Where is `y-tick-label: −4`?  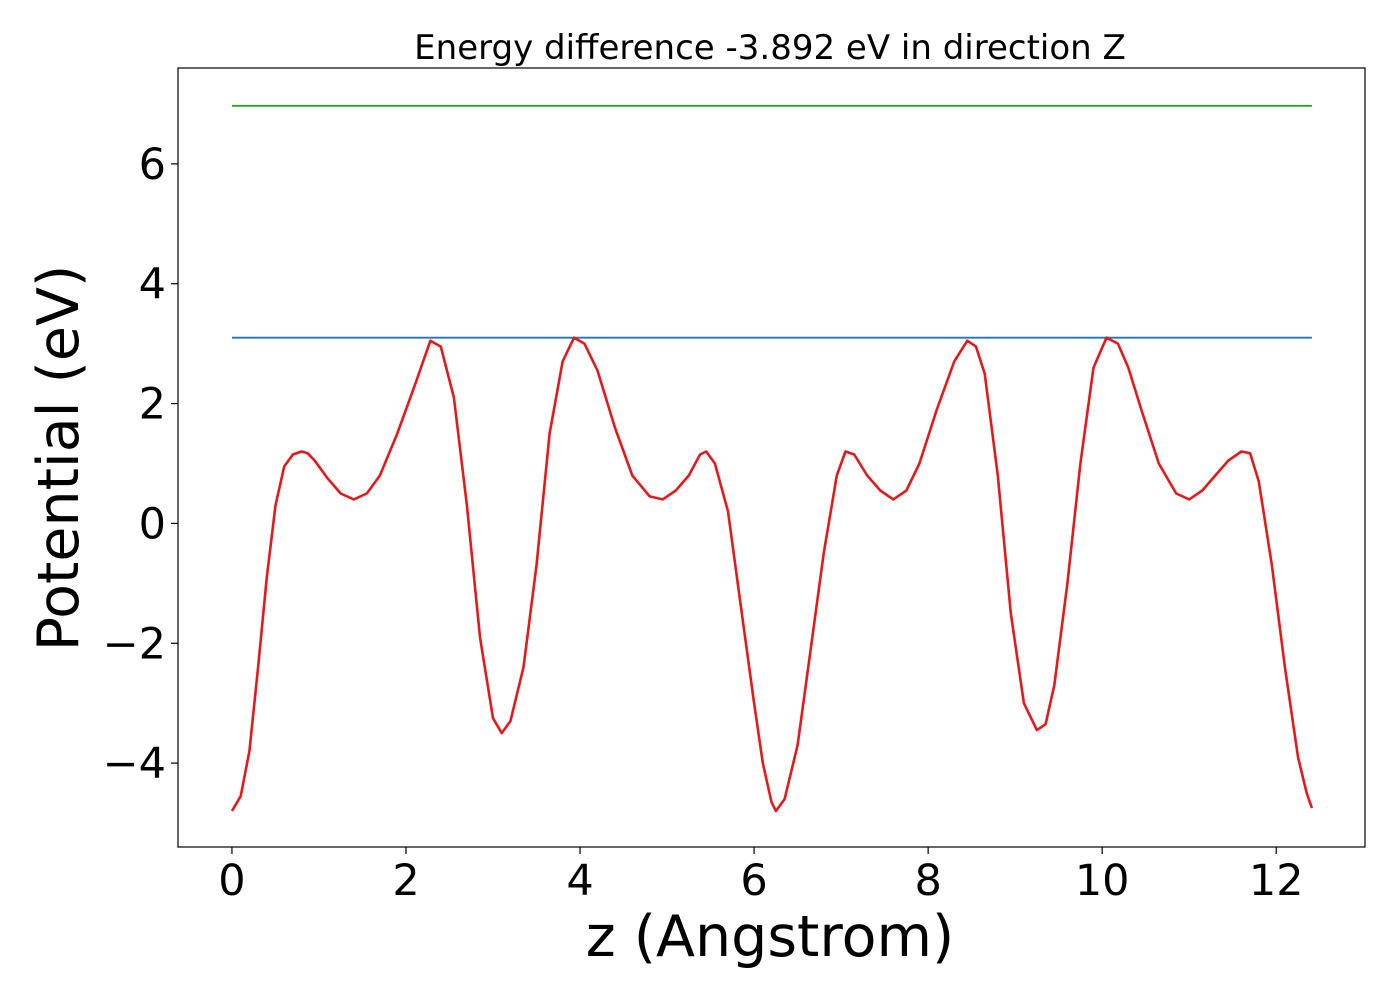
y-tick-label: −4 is located at coordinates (134, 764).